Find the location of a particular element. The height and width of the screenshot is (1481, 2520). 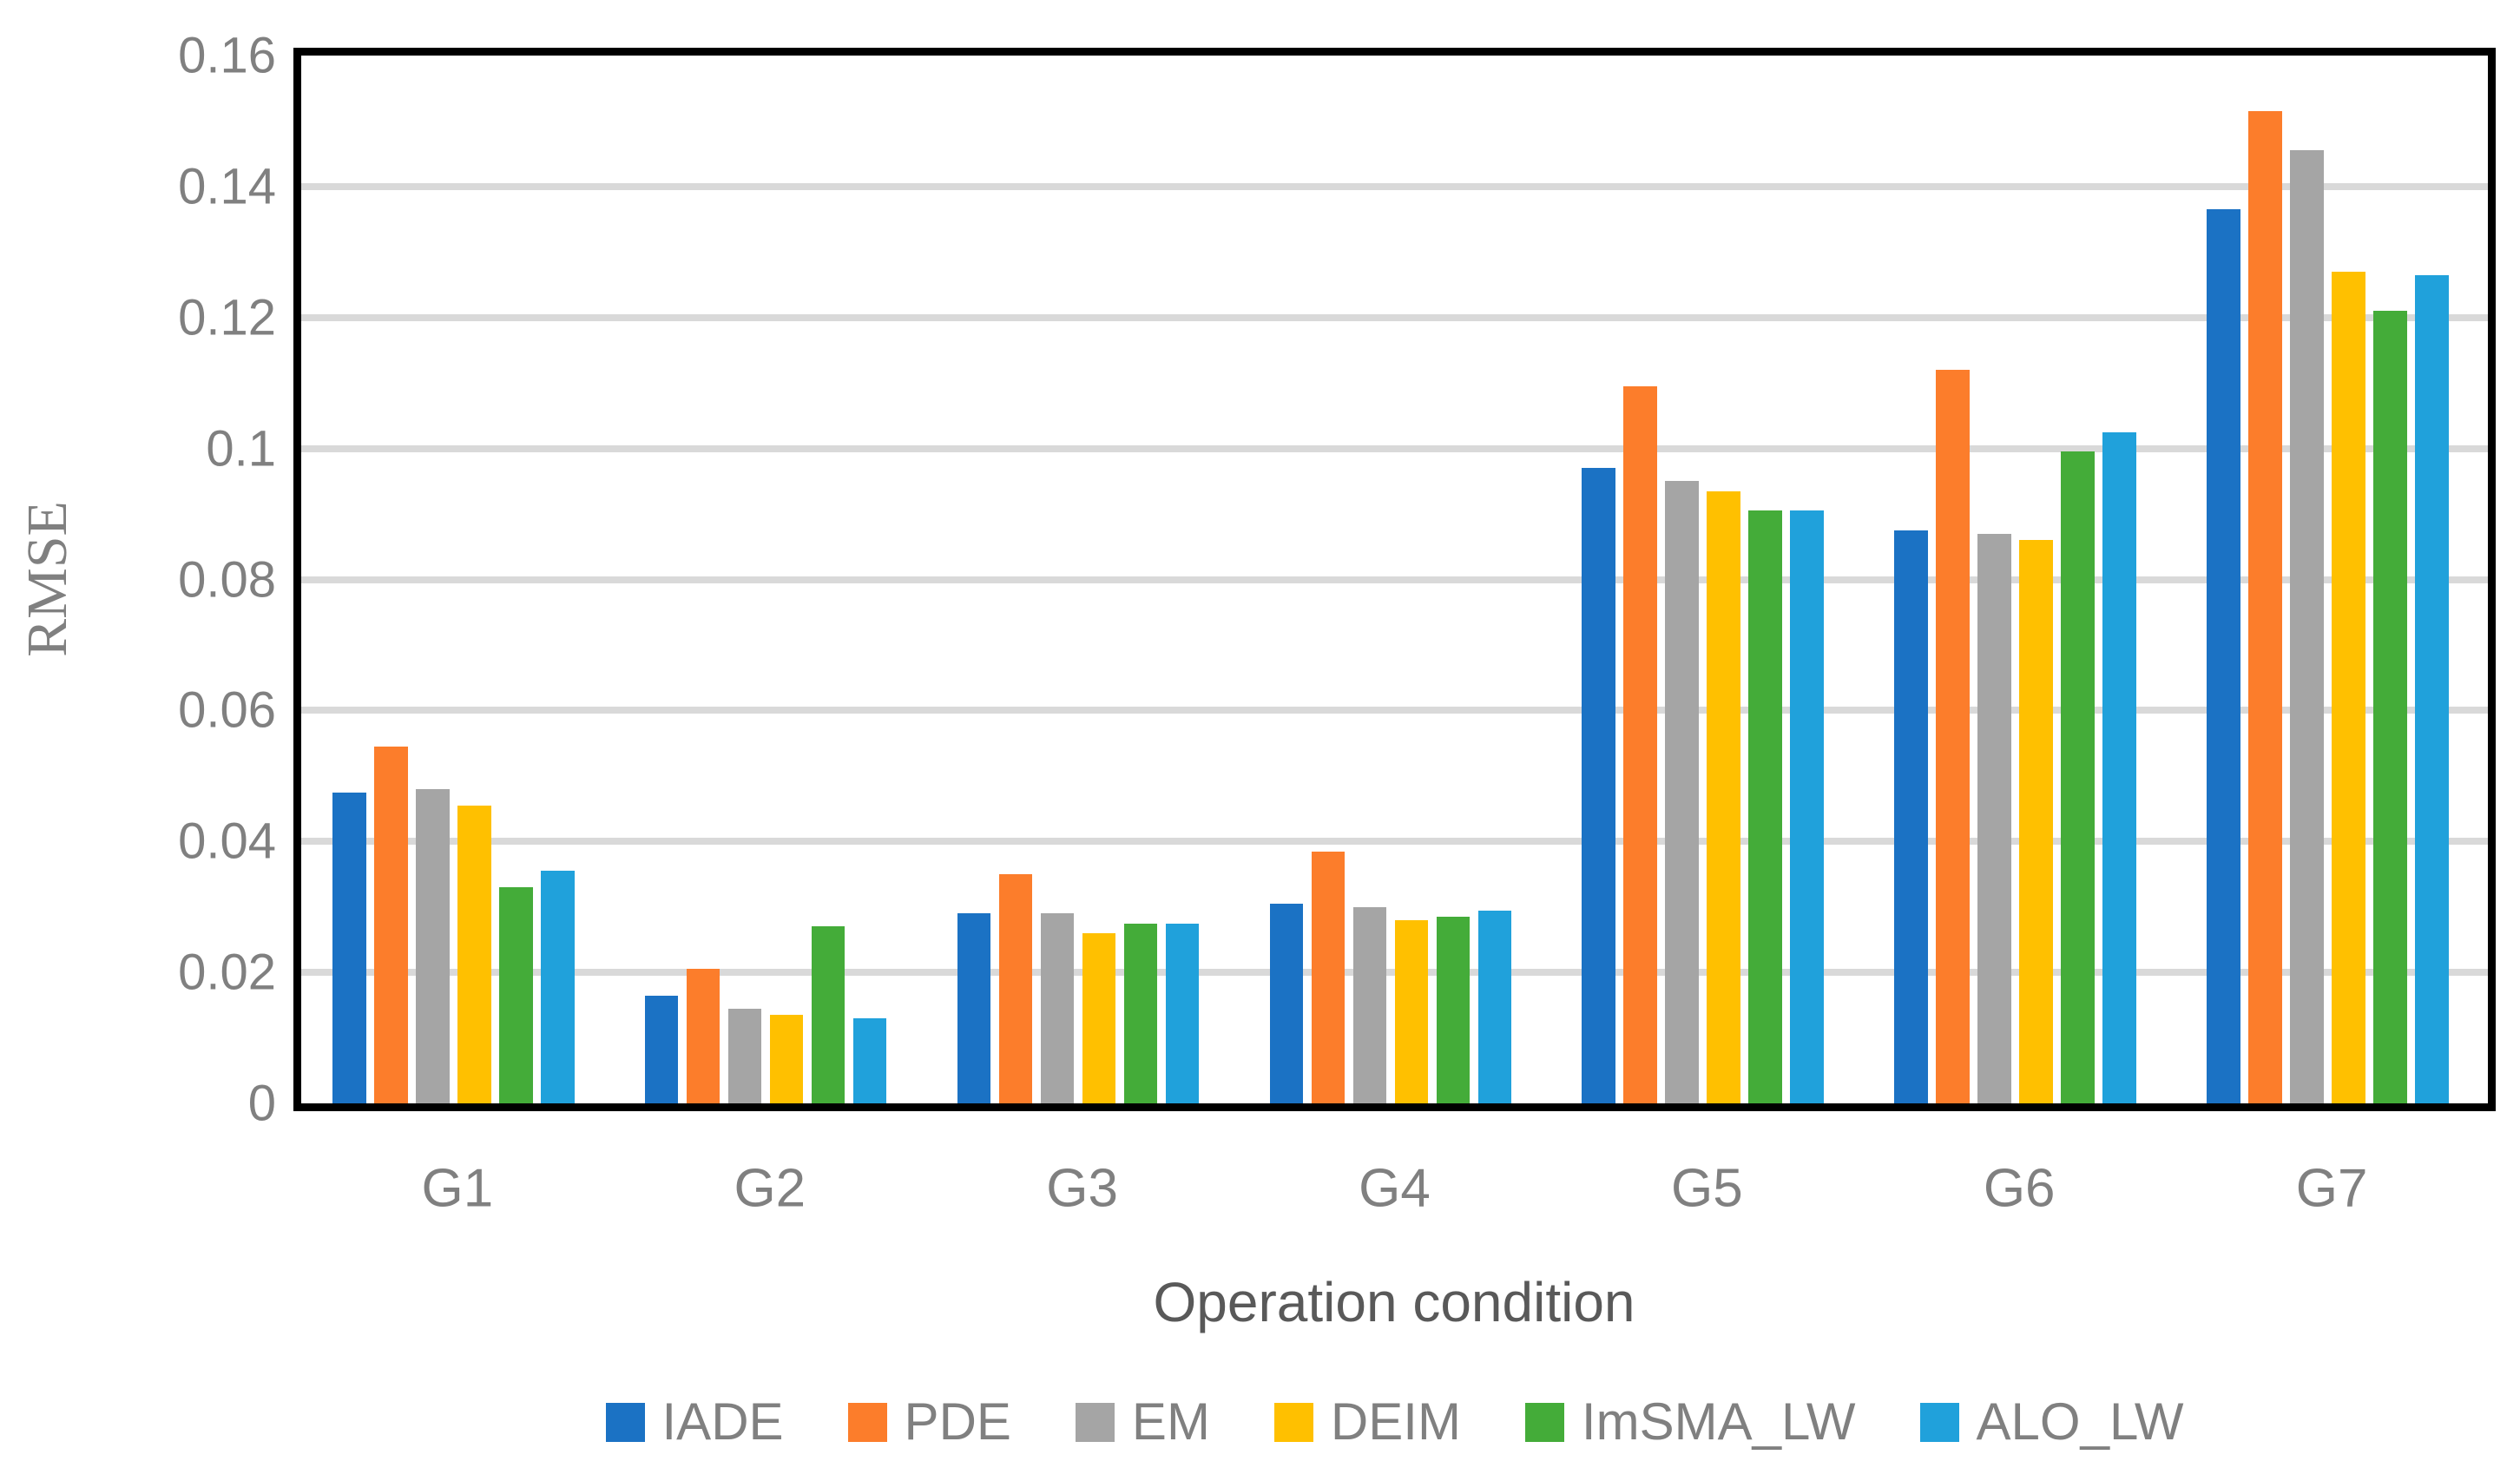

legend-item-ImSMA_LW: ImSMA_LW is located at coordinates (1690, 1421).